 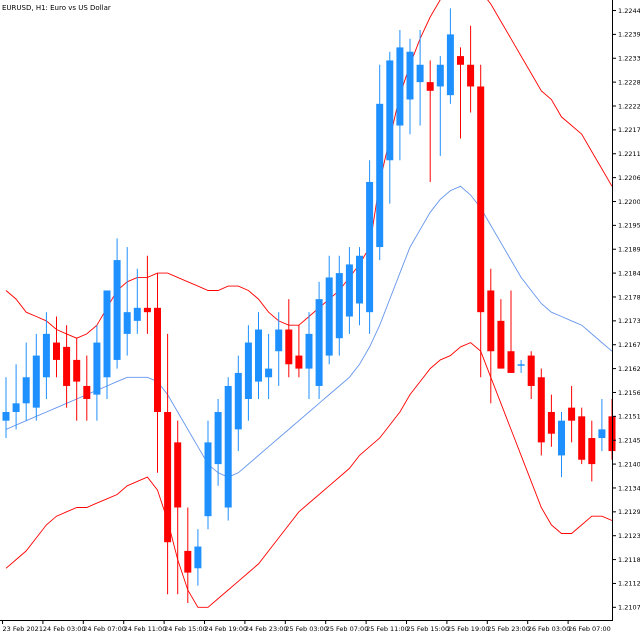 What do you see at coordinates (629, 441) in the screenshot?
I see `y-tick-label: 1.21455` at bounding box center [629, 441].